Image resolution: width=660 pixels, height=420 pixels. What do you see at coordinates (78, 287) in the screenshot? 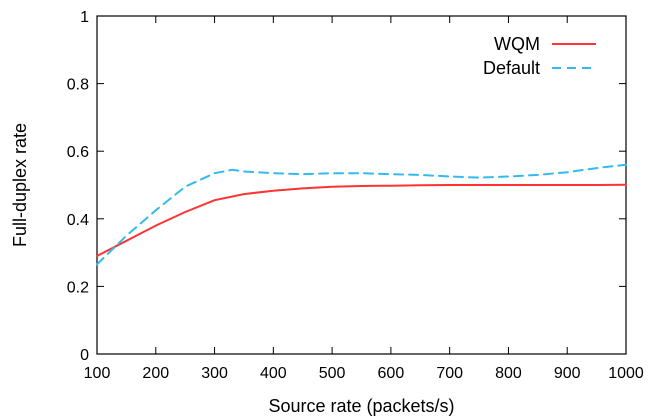
I see `y-tick-label: 0.2` at bounding box center [78, 287].